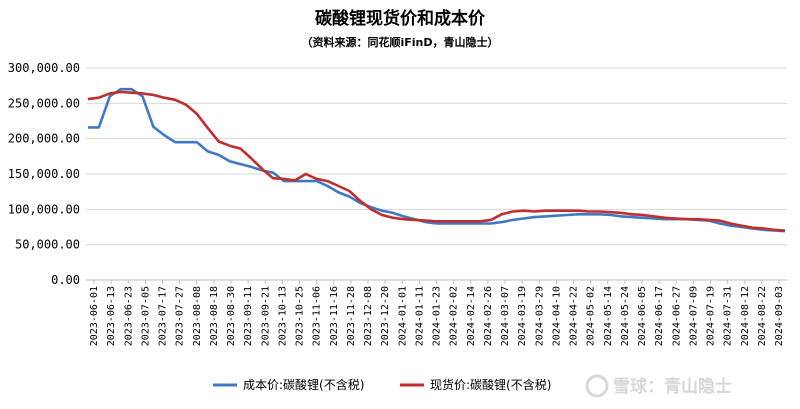  Describe the element at coordinates (693, 316) in the screenshot. I see `x-tick-label: 2024-07-09` at that location.